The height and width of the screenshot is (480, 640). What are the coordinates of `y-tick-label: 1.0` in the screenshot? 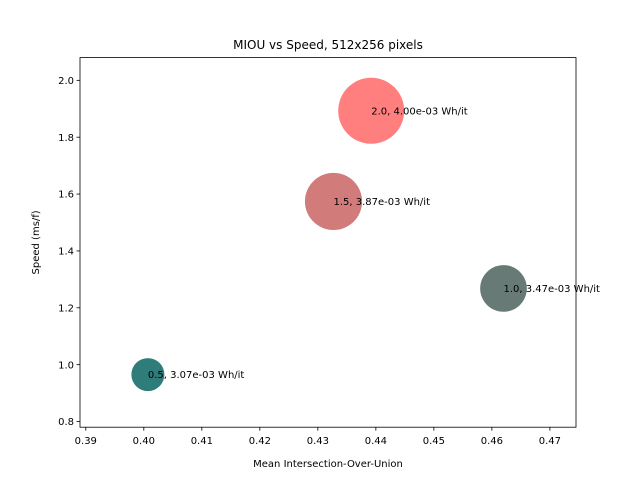 It's located at (66, 365).